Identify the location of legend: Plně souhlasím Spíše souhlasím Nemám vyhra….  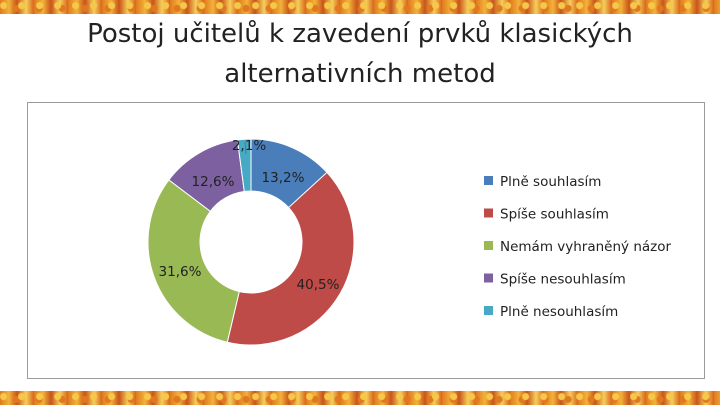
(578, 247).